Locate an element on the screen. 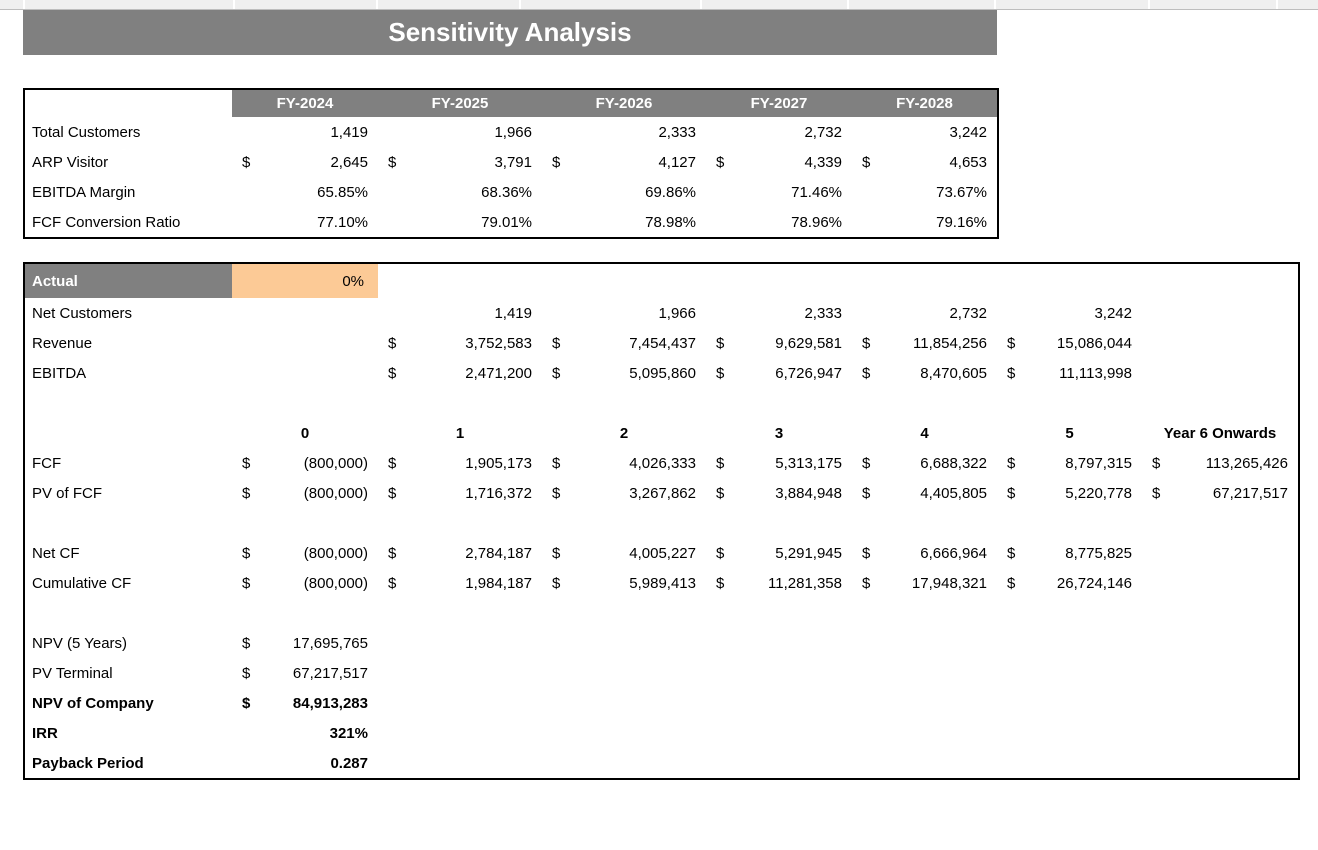 This screenshot has width=1318, height=850. cell: $6,688,322 is located at coordinates (924, 463).